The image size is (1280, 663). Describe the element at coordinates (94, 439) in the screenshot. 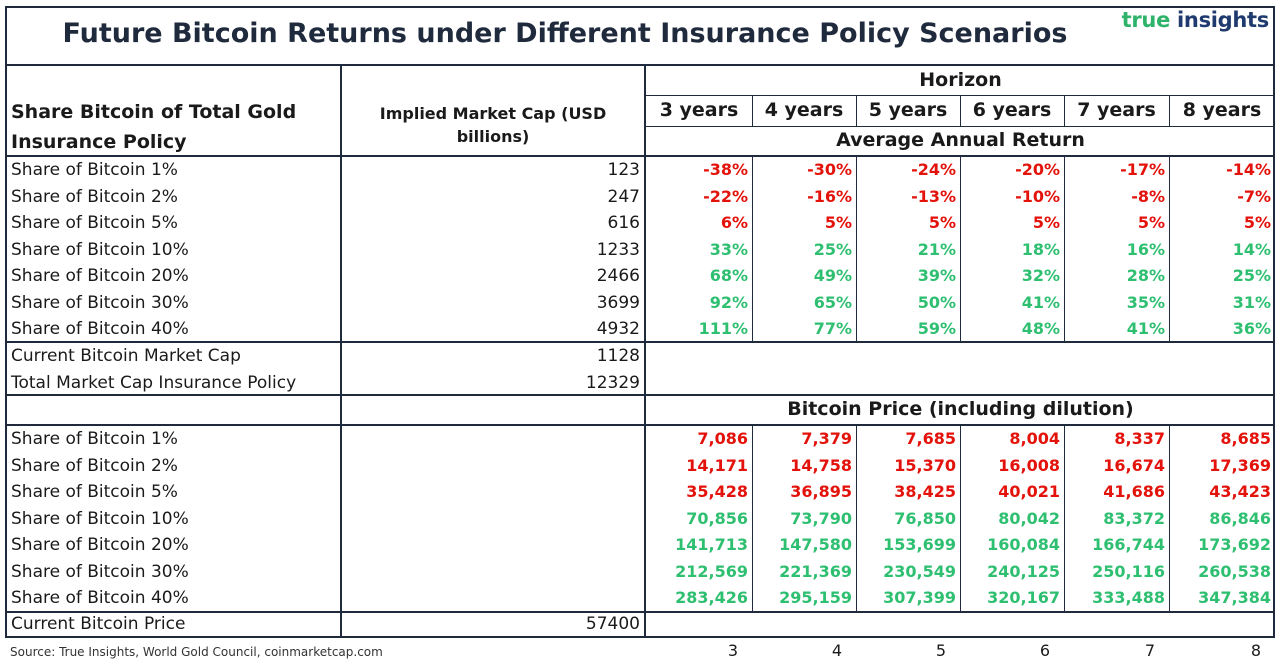

I see `row-label: Share of Bitcoin 1%` at that location.